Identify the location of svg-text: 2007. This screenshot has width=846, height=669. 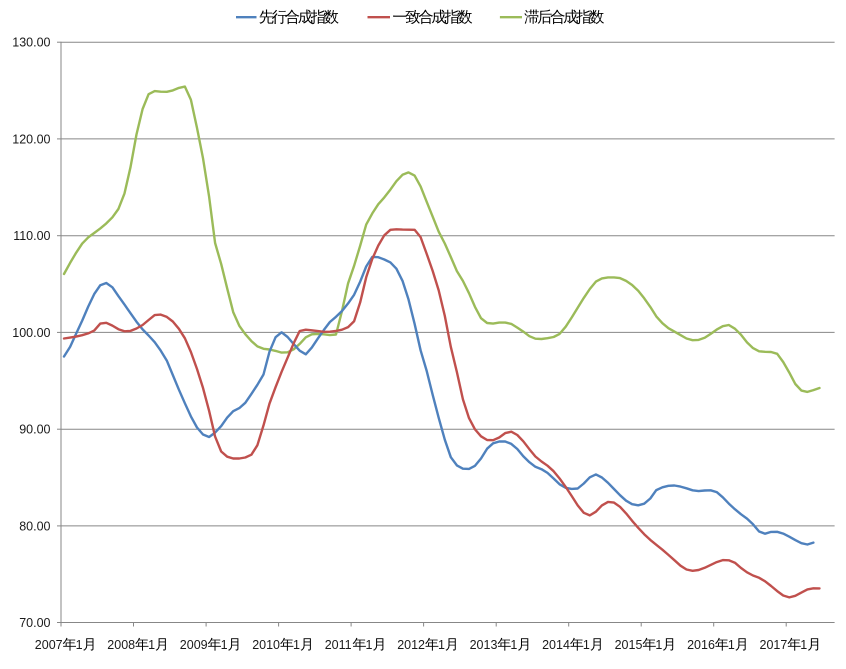
(49, 645).